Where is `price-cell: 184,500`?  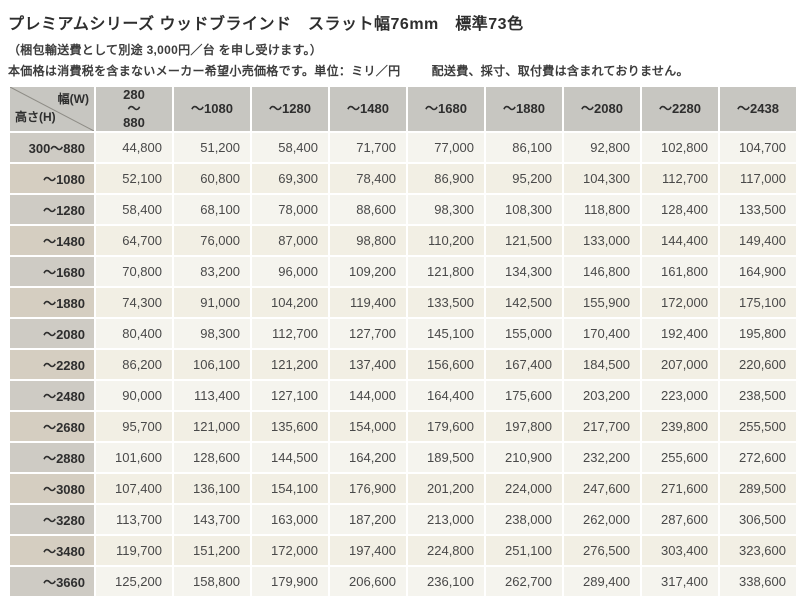
price-cell: 184,500 is located at coordinates (602, 364).